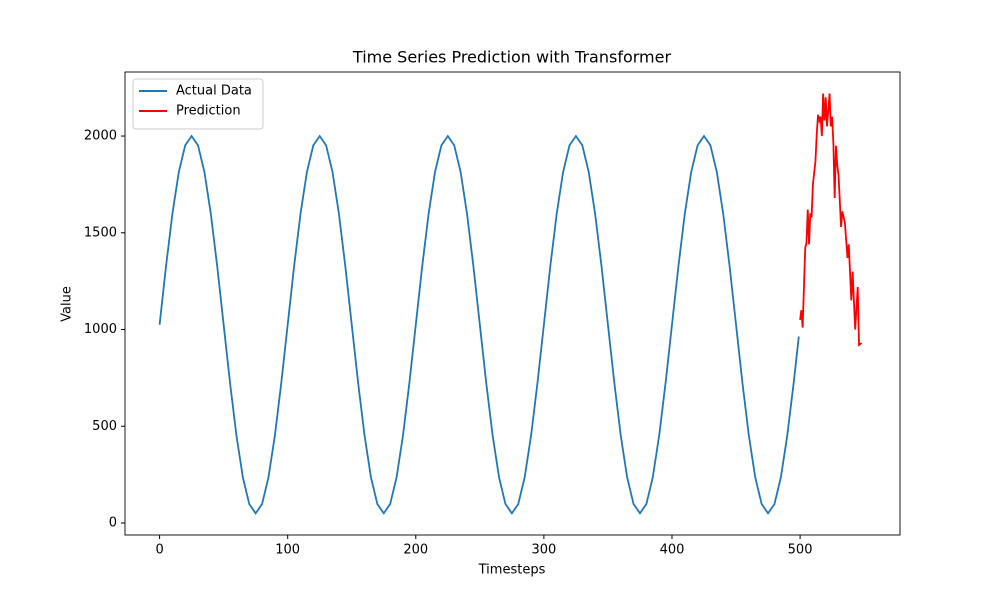  I want to click on y-tick-label: 1500, so click(100, 232).